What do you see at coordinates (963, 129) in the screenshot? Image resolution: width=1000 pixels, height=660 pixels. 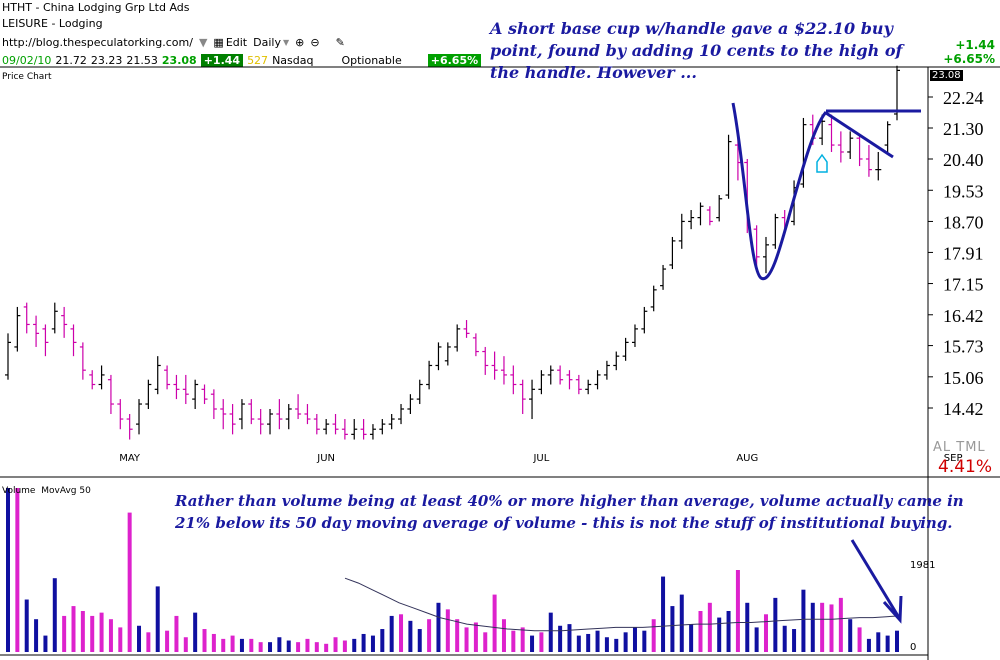 I see `price-tick-label: 21.30` at bounding box center [963, 129].